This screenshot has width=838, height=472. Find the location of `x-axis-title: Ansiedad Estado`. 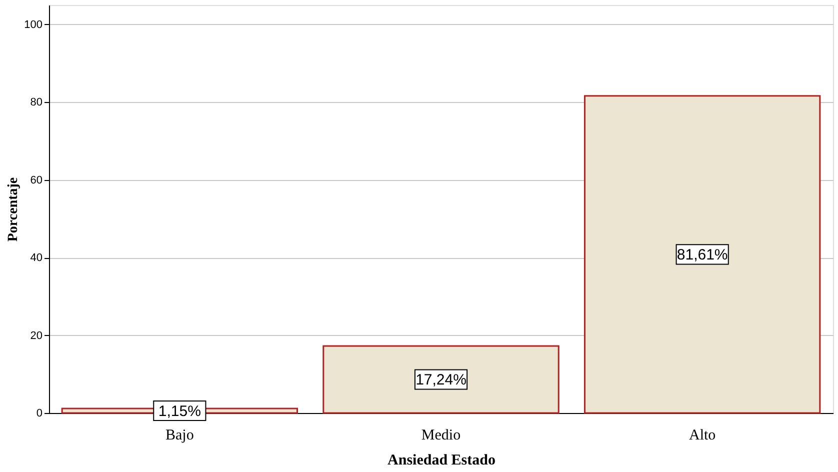

x-axis-title: Ansiedad Estado is located at coordinates (442, 460).